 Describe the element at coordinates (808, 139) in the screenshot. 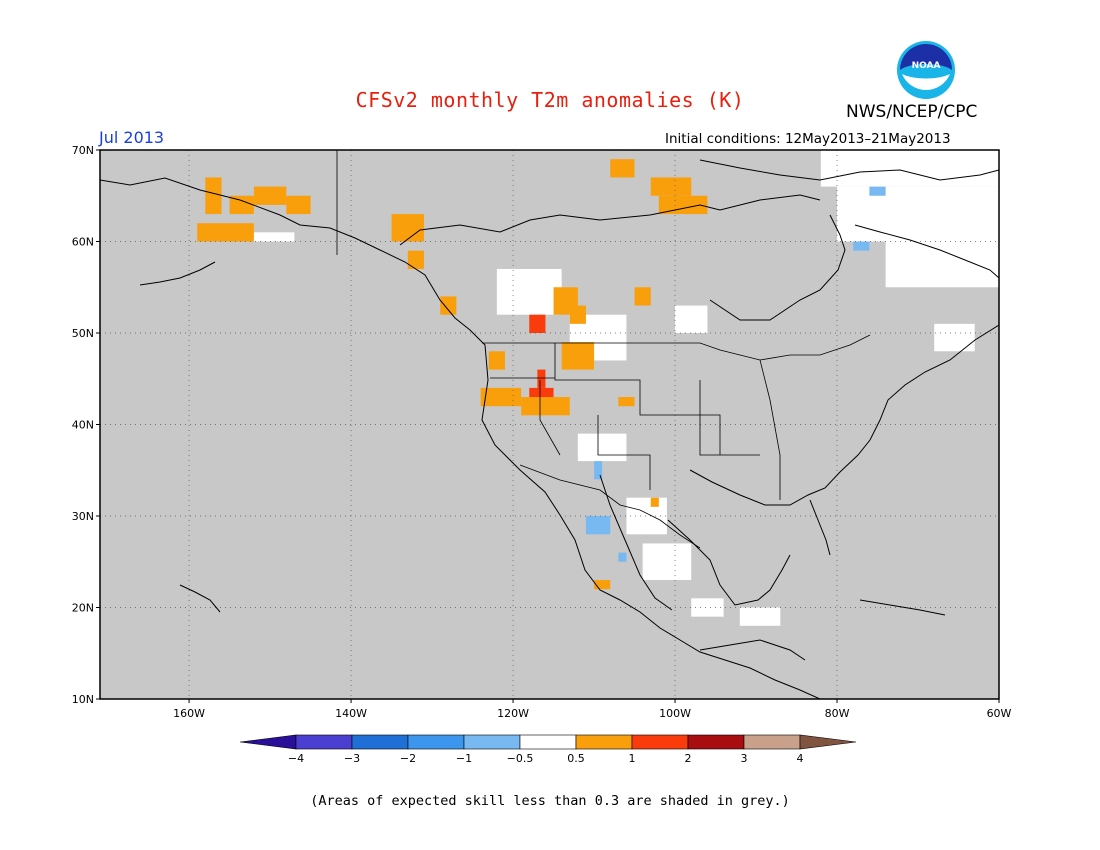

I see `initial-conditions: Initial conditions: 12May2013–21May2013` at that location.